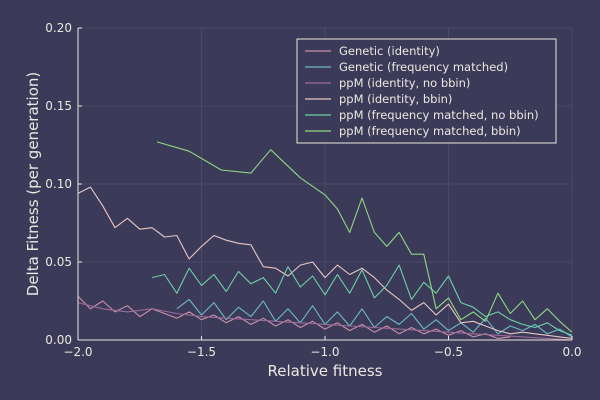  What do you see at coordinates (58, 106) in the screenshot?
I see `y-tick-label: 0.15` at bounding box center [58, 106].